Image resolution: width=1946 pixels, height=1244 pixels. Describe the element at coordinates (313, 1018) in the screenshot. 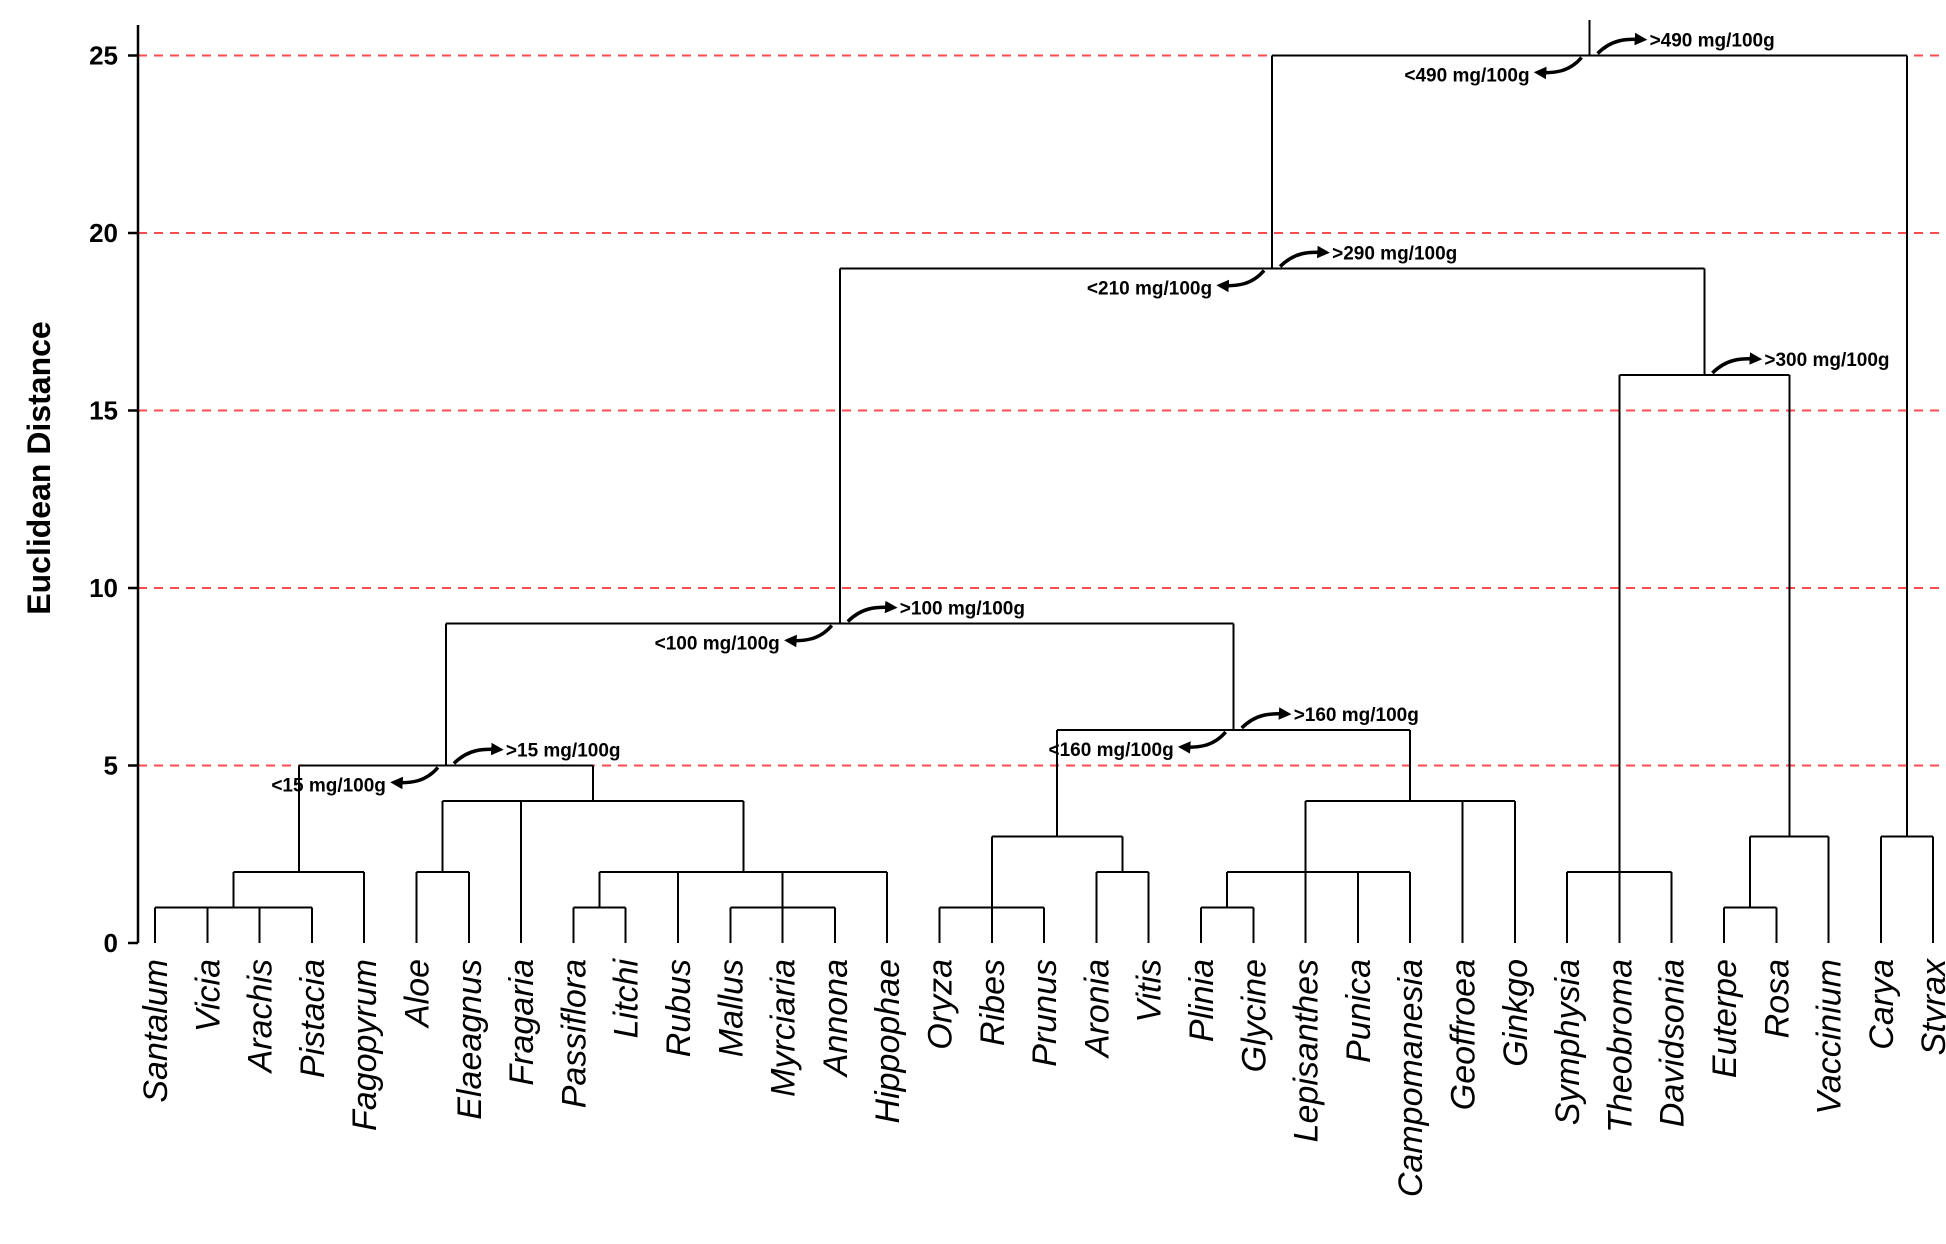

I see `leaf-label-pistacia: Pistacia` at that location.